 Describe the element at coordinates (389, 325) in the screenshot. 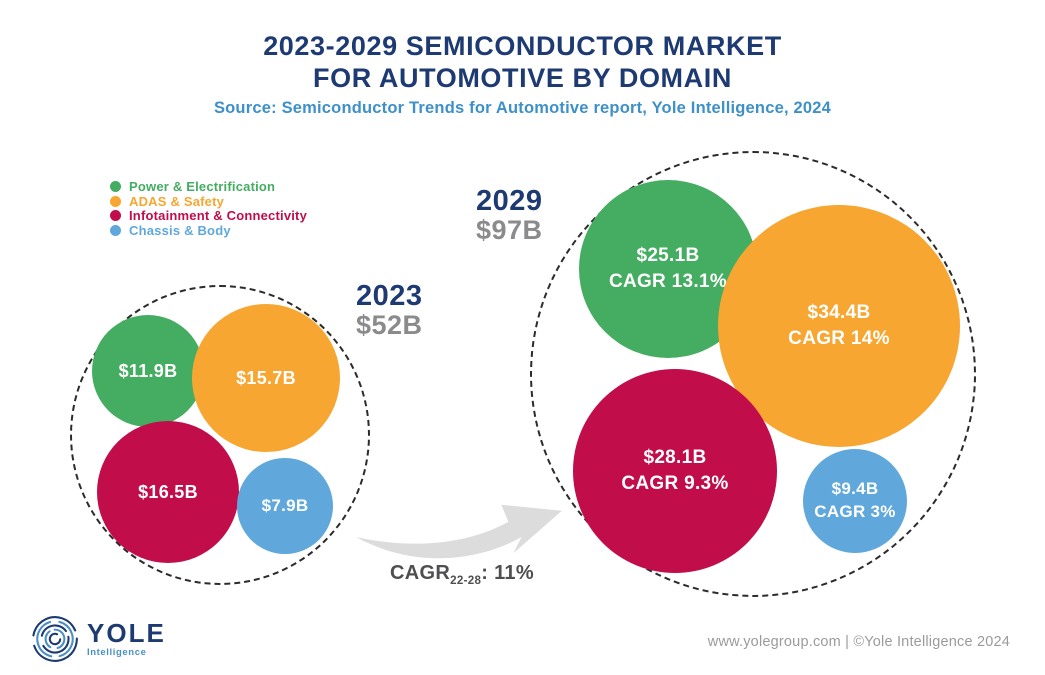

I see `total-label-2023: $52B` at that location.